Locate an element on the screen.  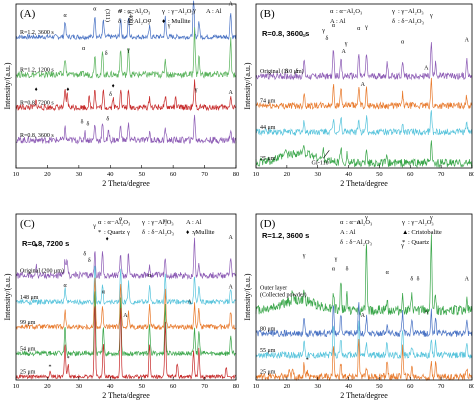
series-label: 25 μm is located at coordinates (28, 373).